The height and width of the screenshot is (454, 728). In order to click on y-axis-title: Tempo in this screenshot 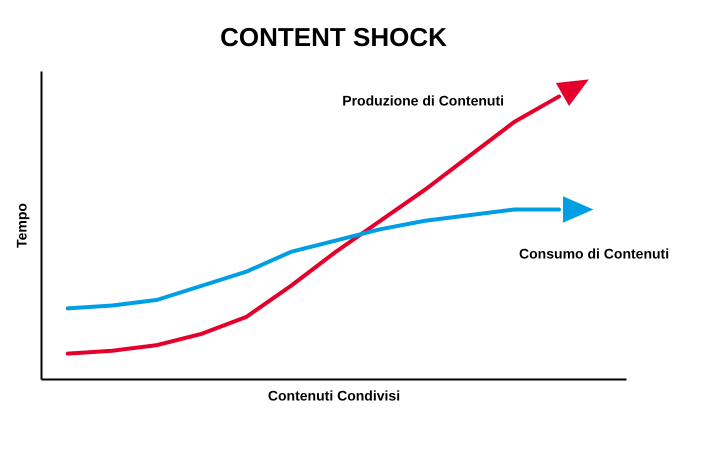, I will do `click(22, 225)`.